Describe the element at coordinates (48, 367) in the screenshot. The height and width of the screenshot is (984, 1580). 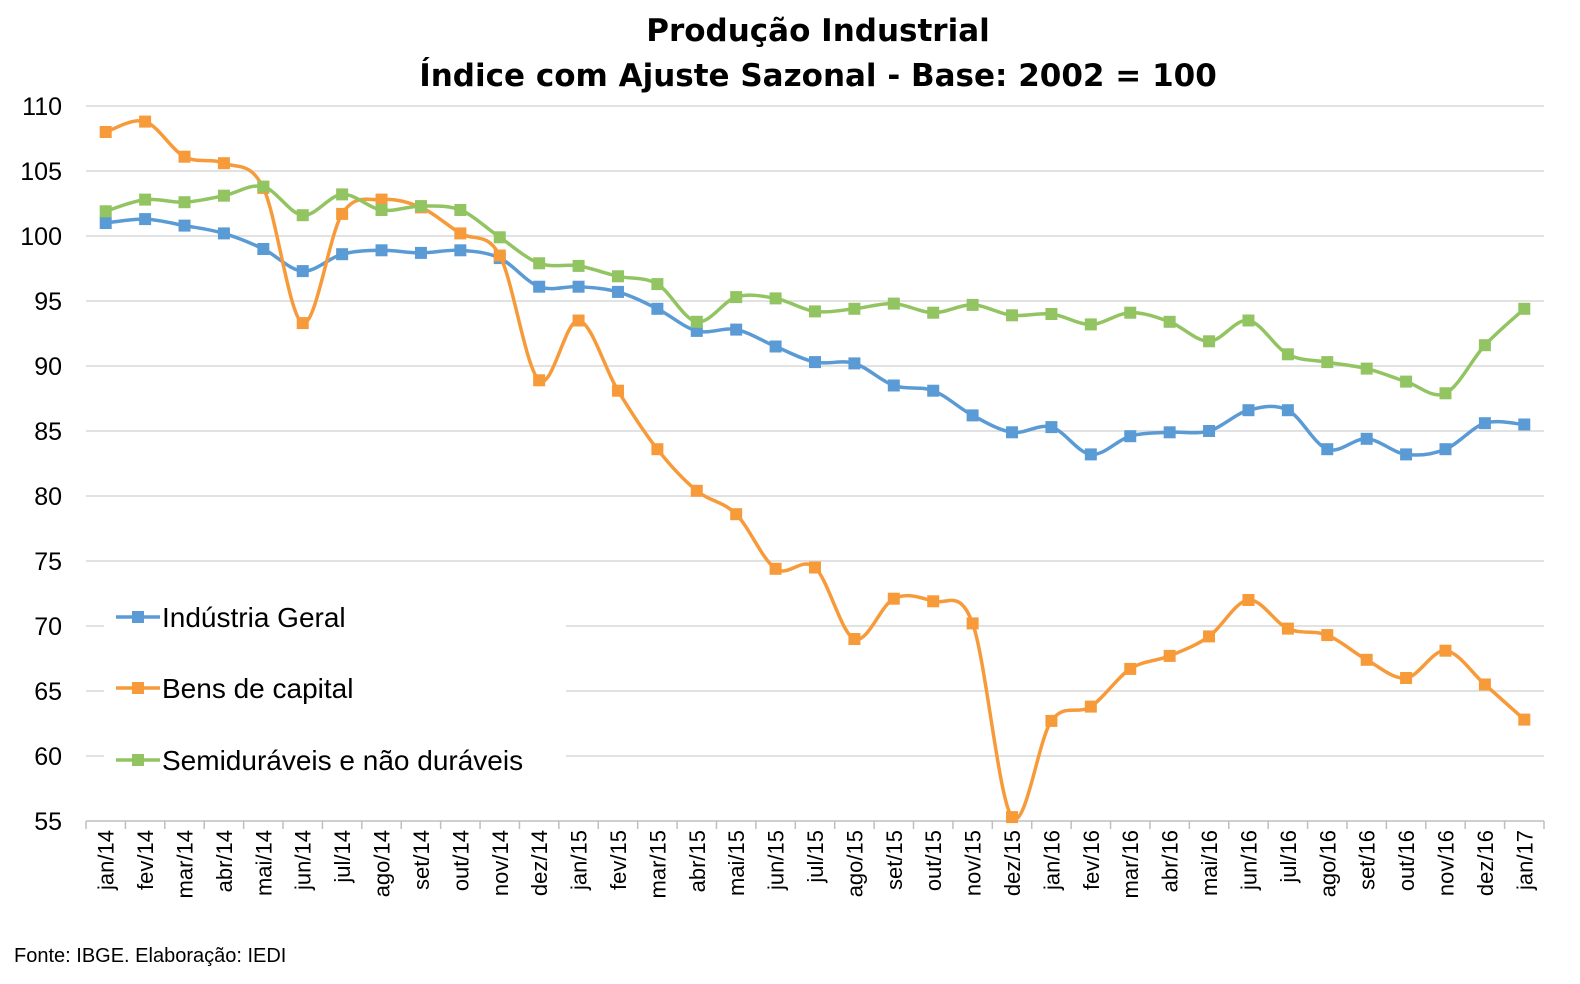
I see `y-tick-label: 90` at that location.